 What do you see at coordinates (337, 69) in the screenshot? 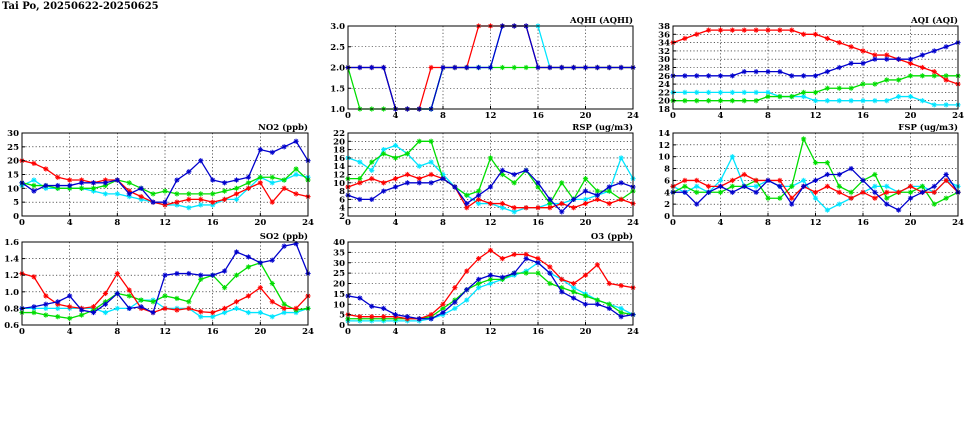
I see `y-tick-label: 2.0` at bounding box center [337, 69].